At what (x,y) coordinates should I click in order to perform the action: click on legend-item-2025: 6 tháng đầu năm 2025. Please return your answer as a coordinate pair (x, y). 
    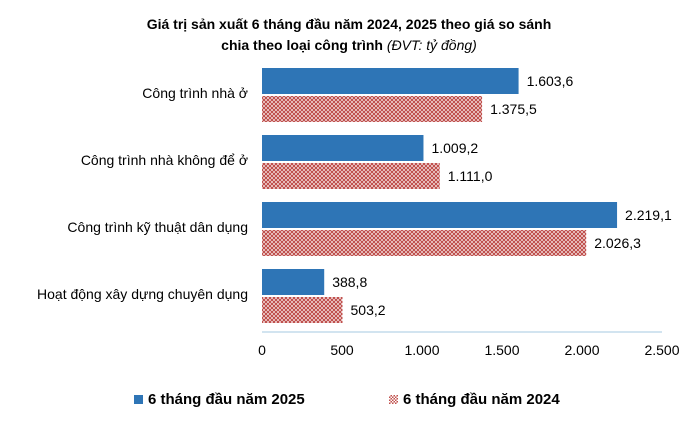
    Looking at the image, I should click on (219, 399).